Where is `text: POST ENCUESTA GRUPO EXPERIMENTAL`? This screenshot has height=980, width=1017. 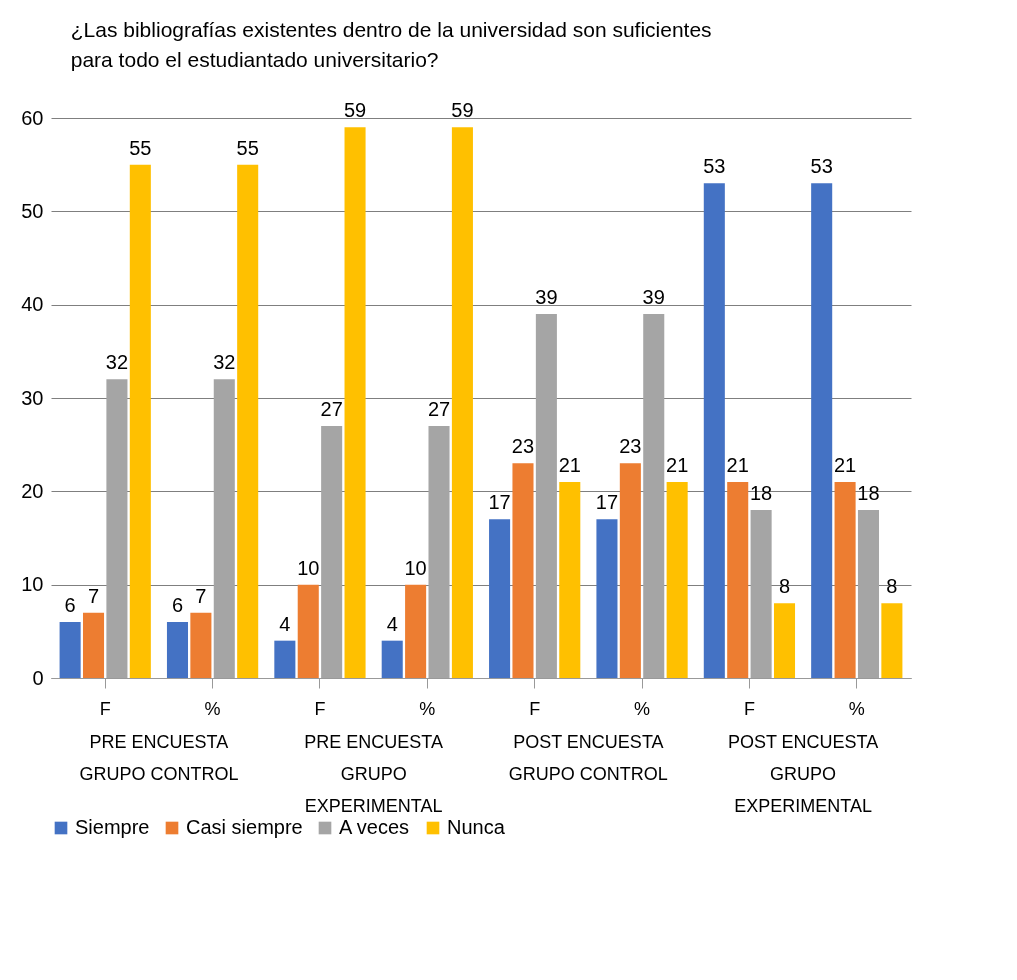 text: POST ENCUESTA GRUPO EXPERIMENTAL is located at coordinates (803, 774).